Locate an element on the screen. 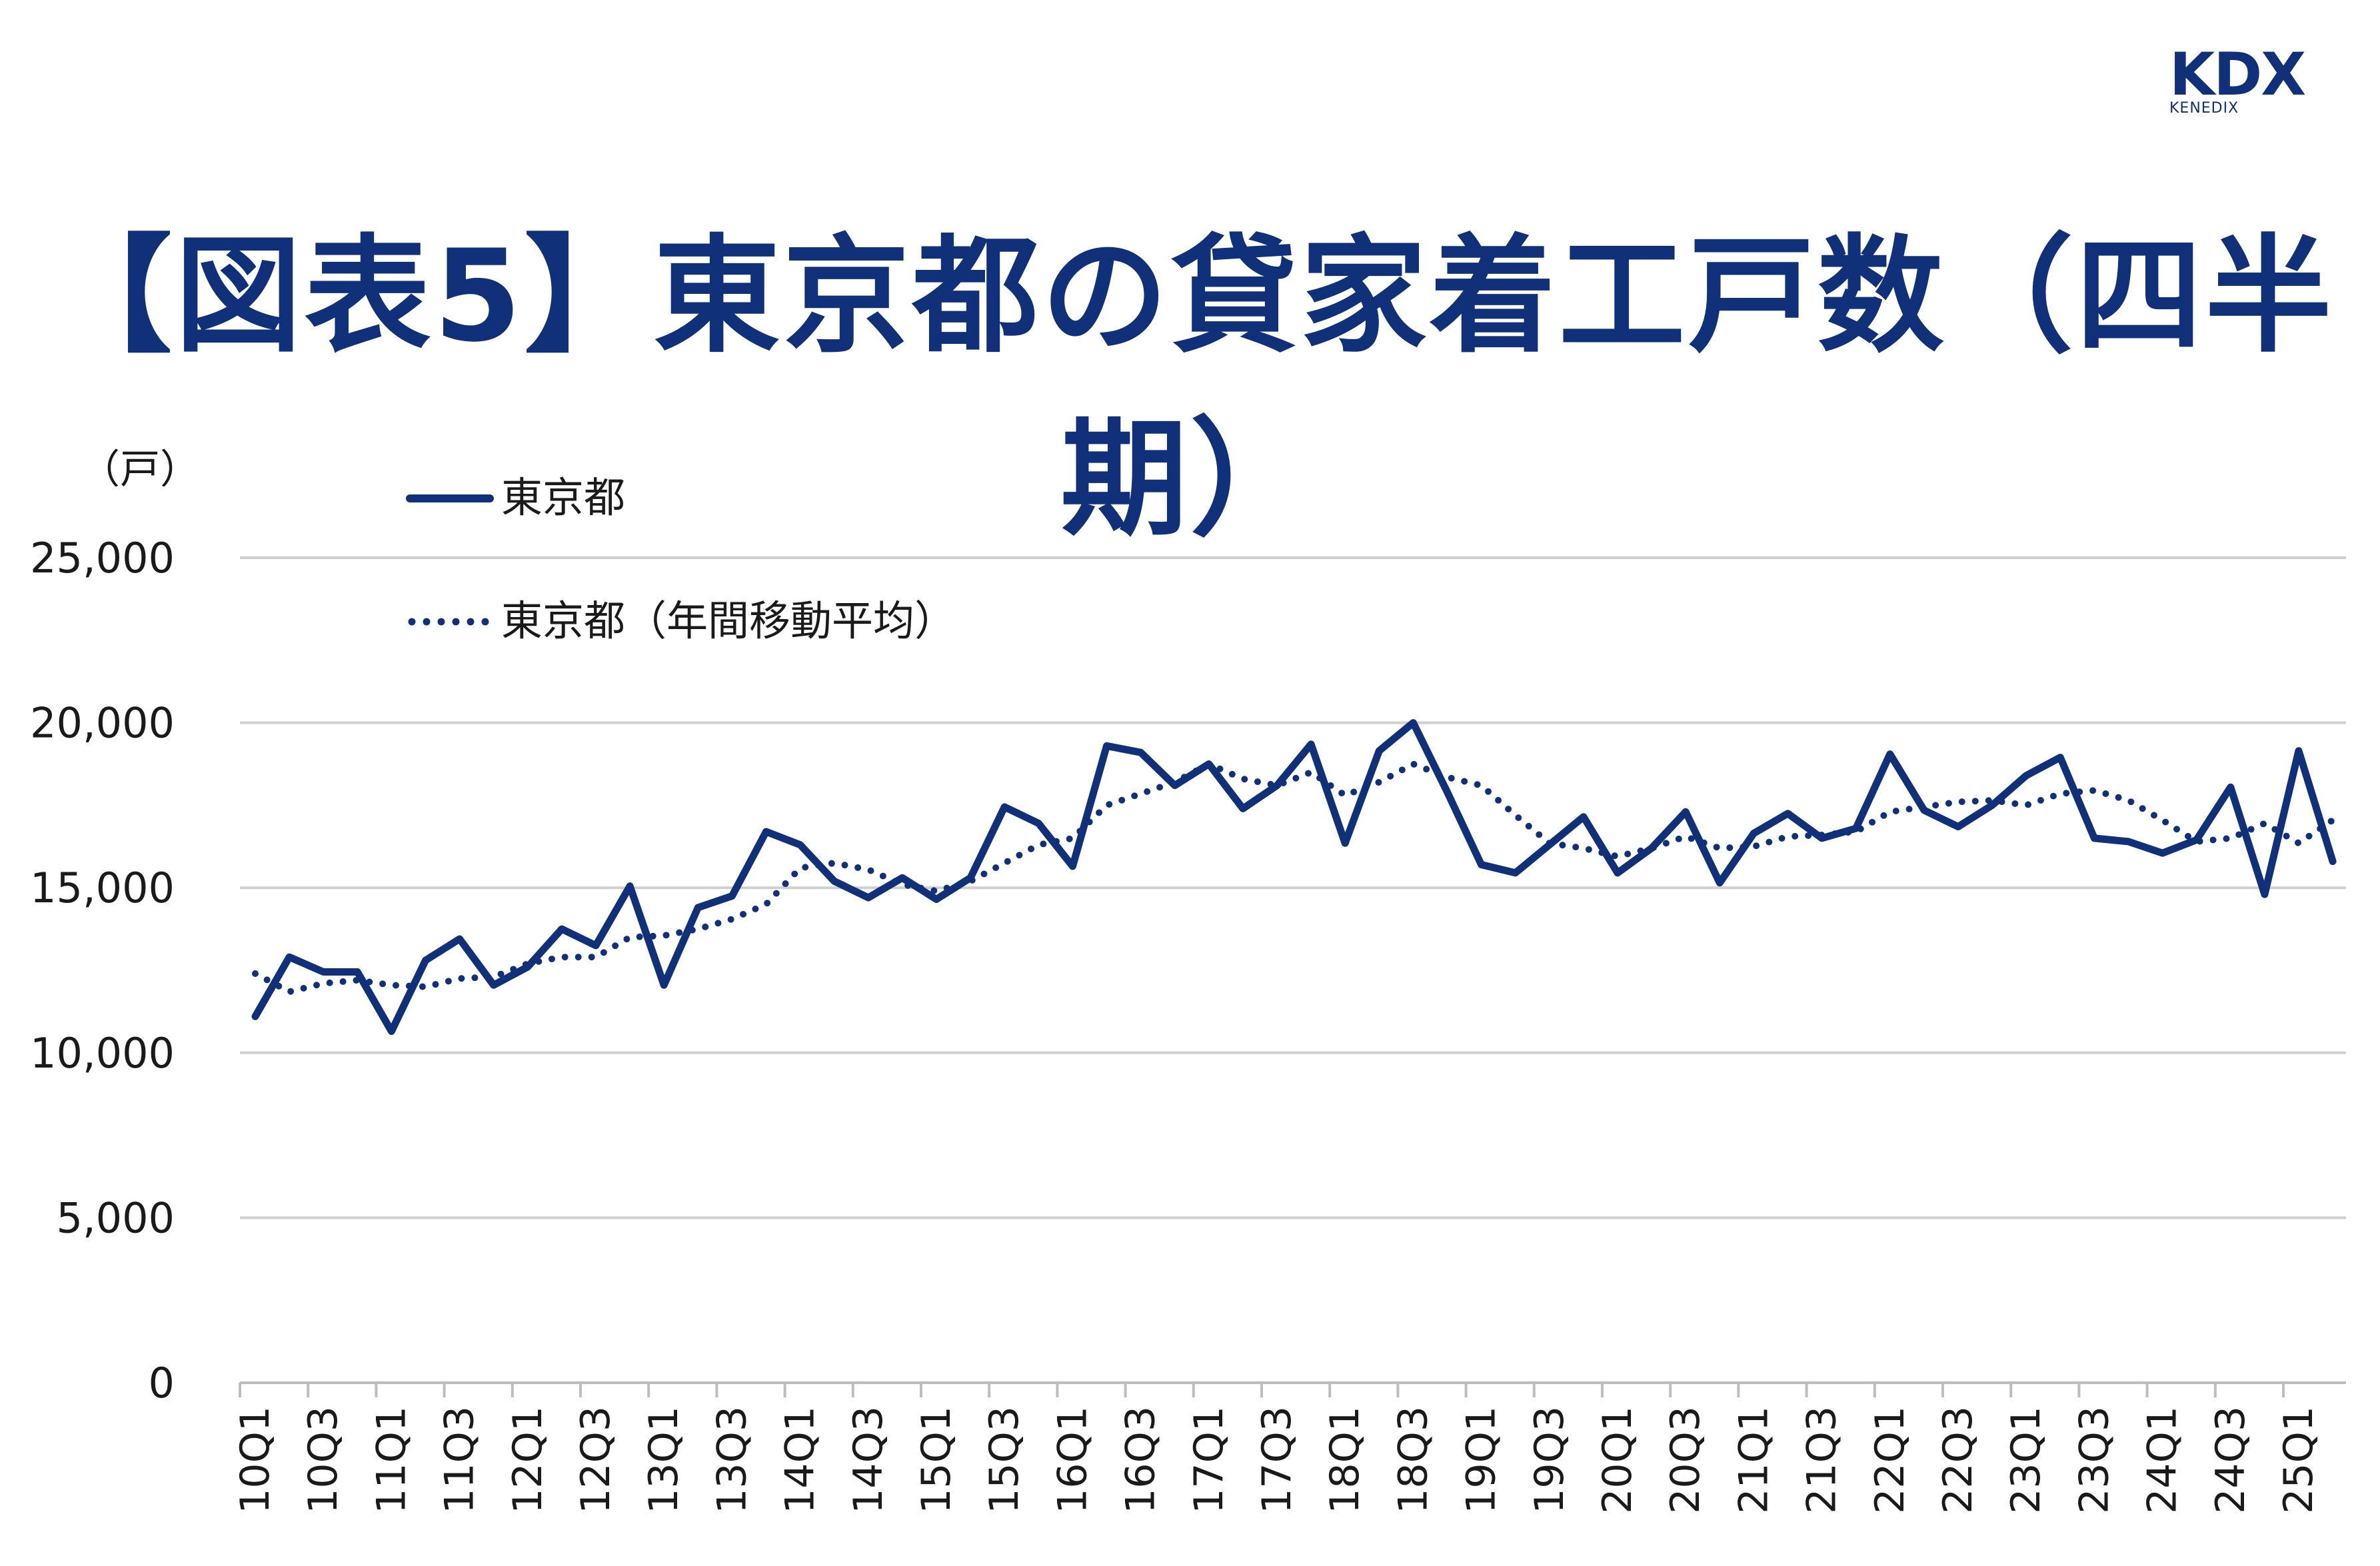 Image resolution: width=2380 pixels, height=1566 pixels. x-tick-label: 24Q1 is located at coordinates (2162, 1460).